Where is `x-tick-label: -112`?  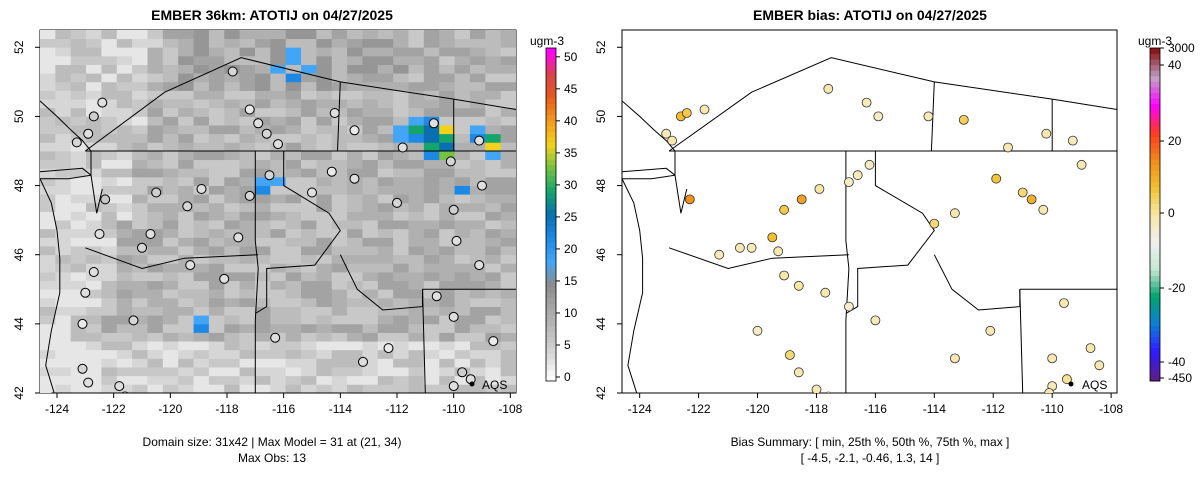
x-tick-label: -112 is located at coordinates (396, 409).